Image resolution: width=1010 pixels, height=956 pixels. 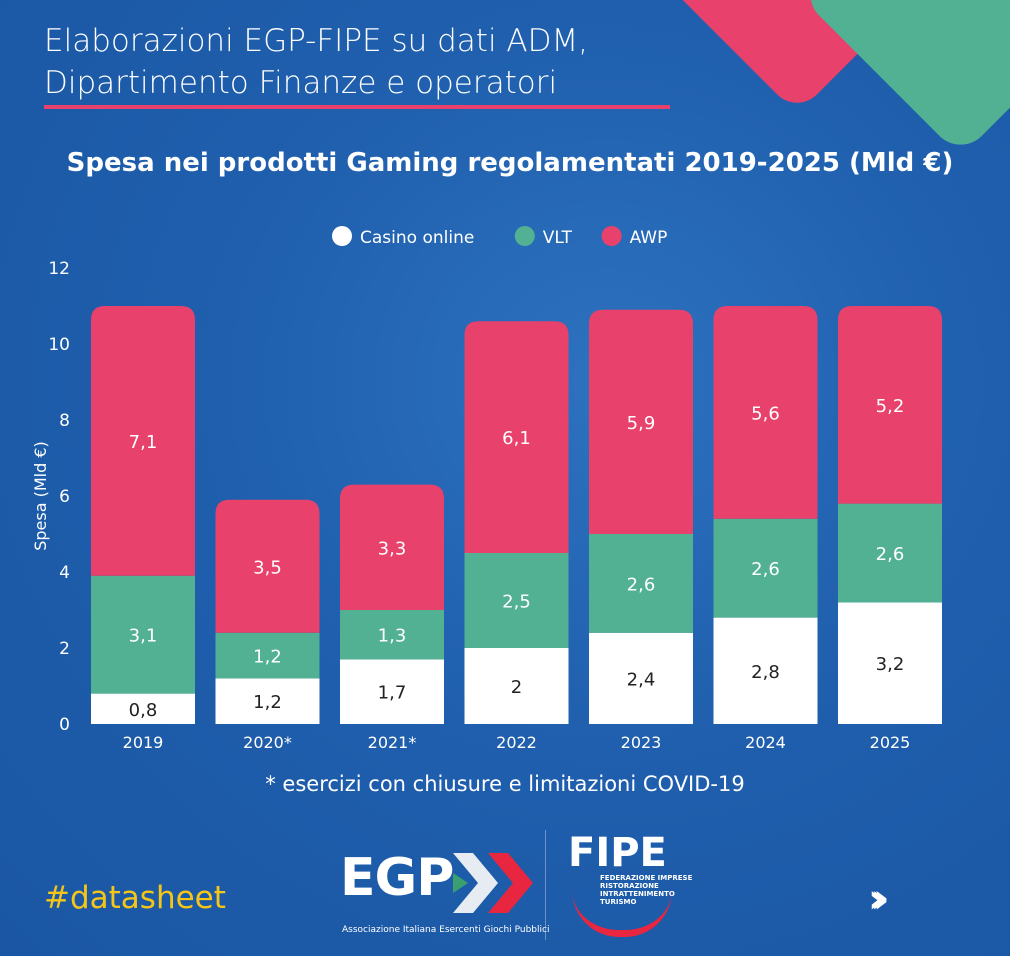 I want to click on fipe-logo: FIPE, so click(x=617, y=853).